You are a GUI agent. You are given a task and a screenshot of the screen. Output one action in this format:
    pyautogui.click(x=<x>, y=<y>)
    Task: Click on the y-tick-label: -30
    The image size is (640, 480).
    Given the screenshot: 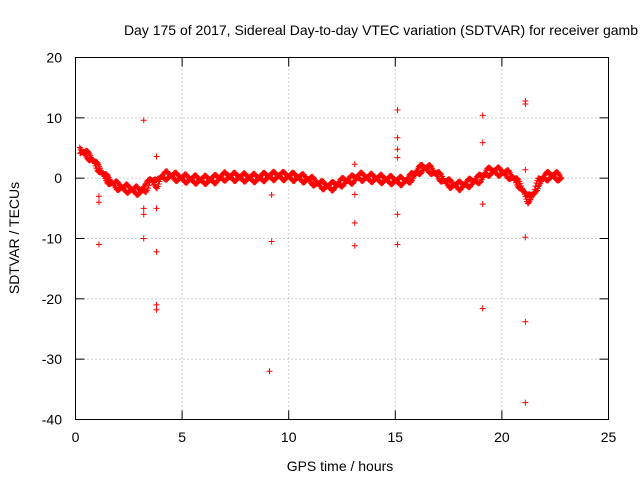 What is the action you would take?
    pyautogui.click(x=52, y=359)
    